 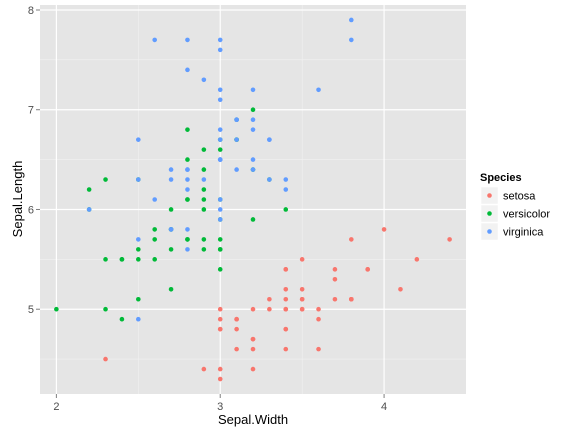 What do you see at coordinates (56, 407) in the screenshot?
I see `x-tick-label: 2` at bounding box center [56, 407].